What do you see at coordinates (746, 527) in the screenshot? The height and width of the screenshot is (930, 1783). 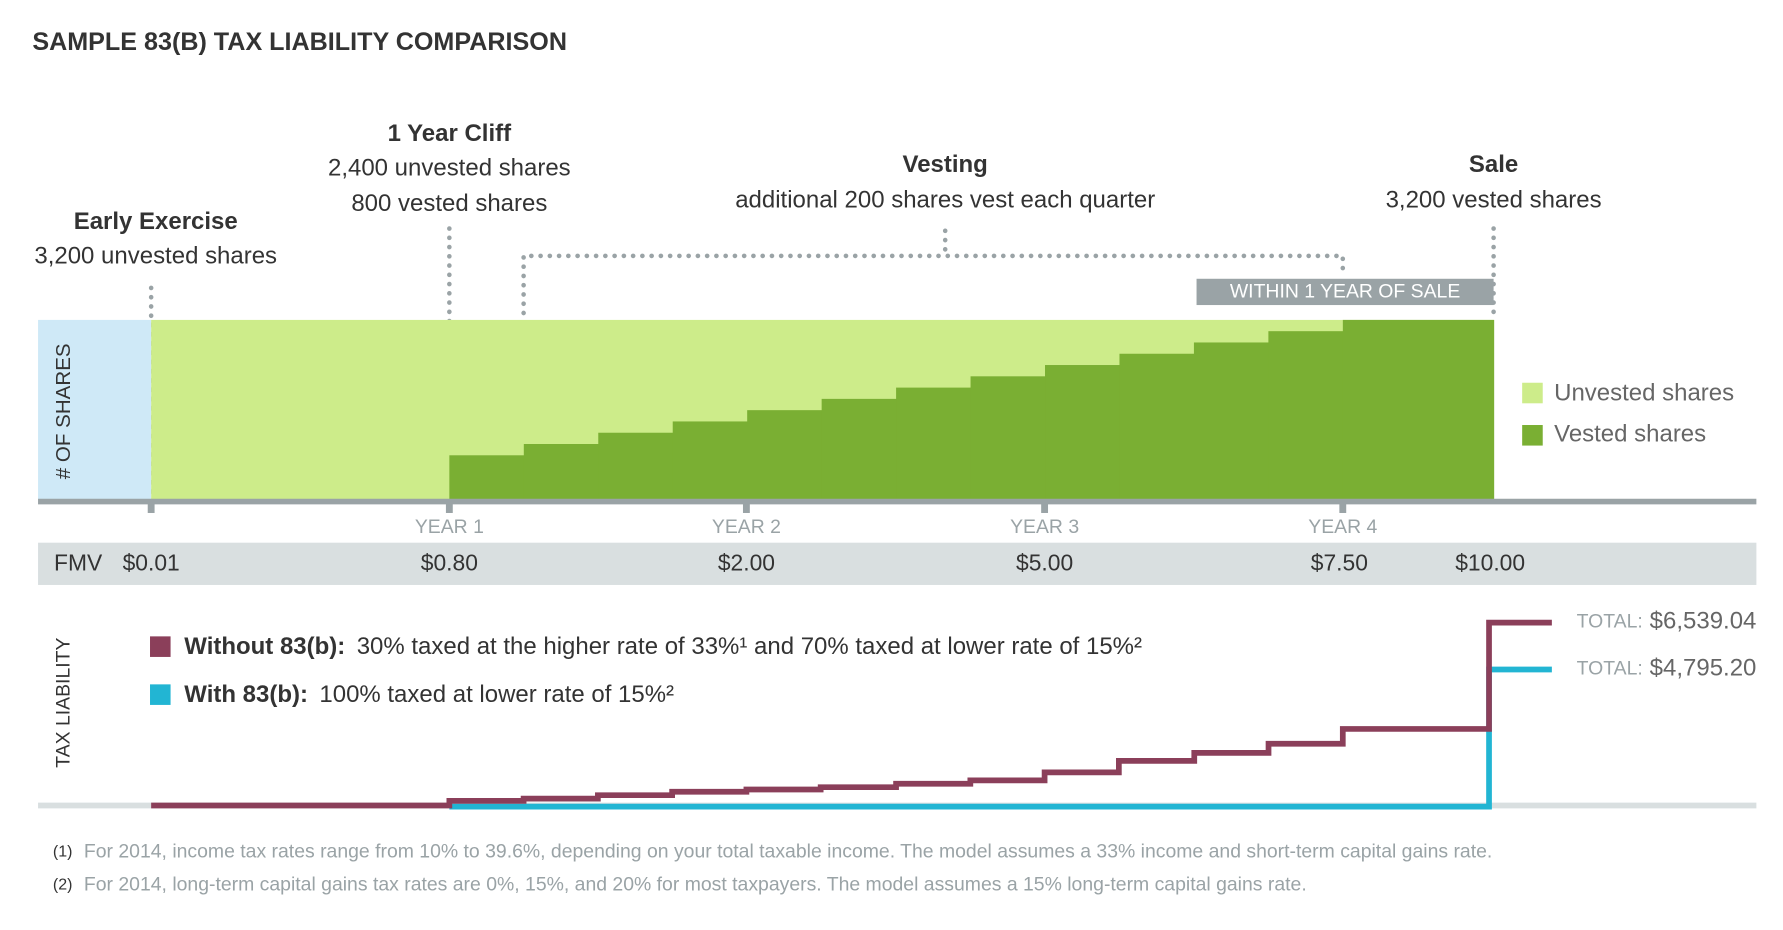 I see `year-label: YEAR 2` at bounding box center [746, 527].